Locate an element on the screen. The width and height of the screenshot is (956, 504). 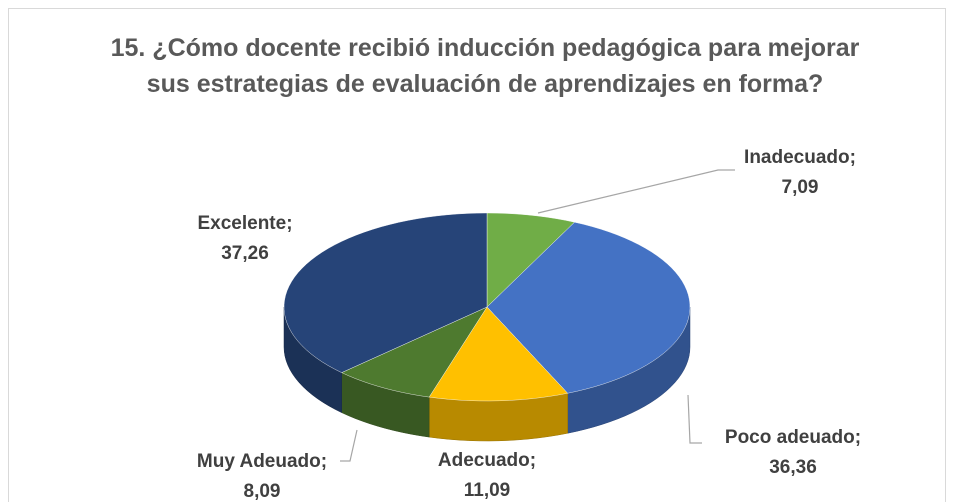
data-label-value: 8,09 is located at coordinates (262, 491).